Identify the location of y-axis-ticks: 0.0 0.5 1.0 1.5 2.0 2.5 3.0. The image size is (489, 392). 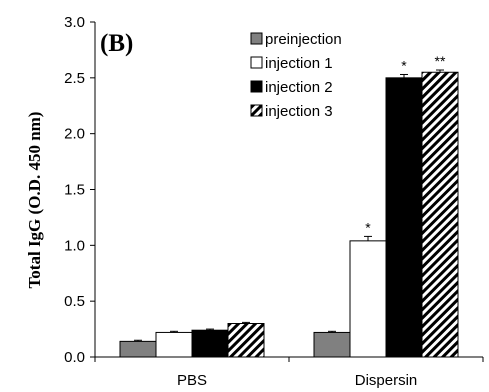
(79, 190).